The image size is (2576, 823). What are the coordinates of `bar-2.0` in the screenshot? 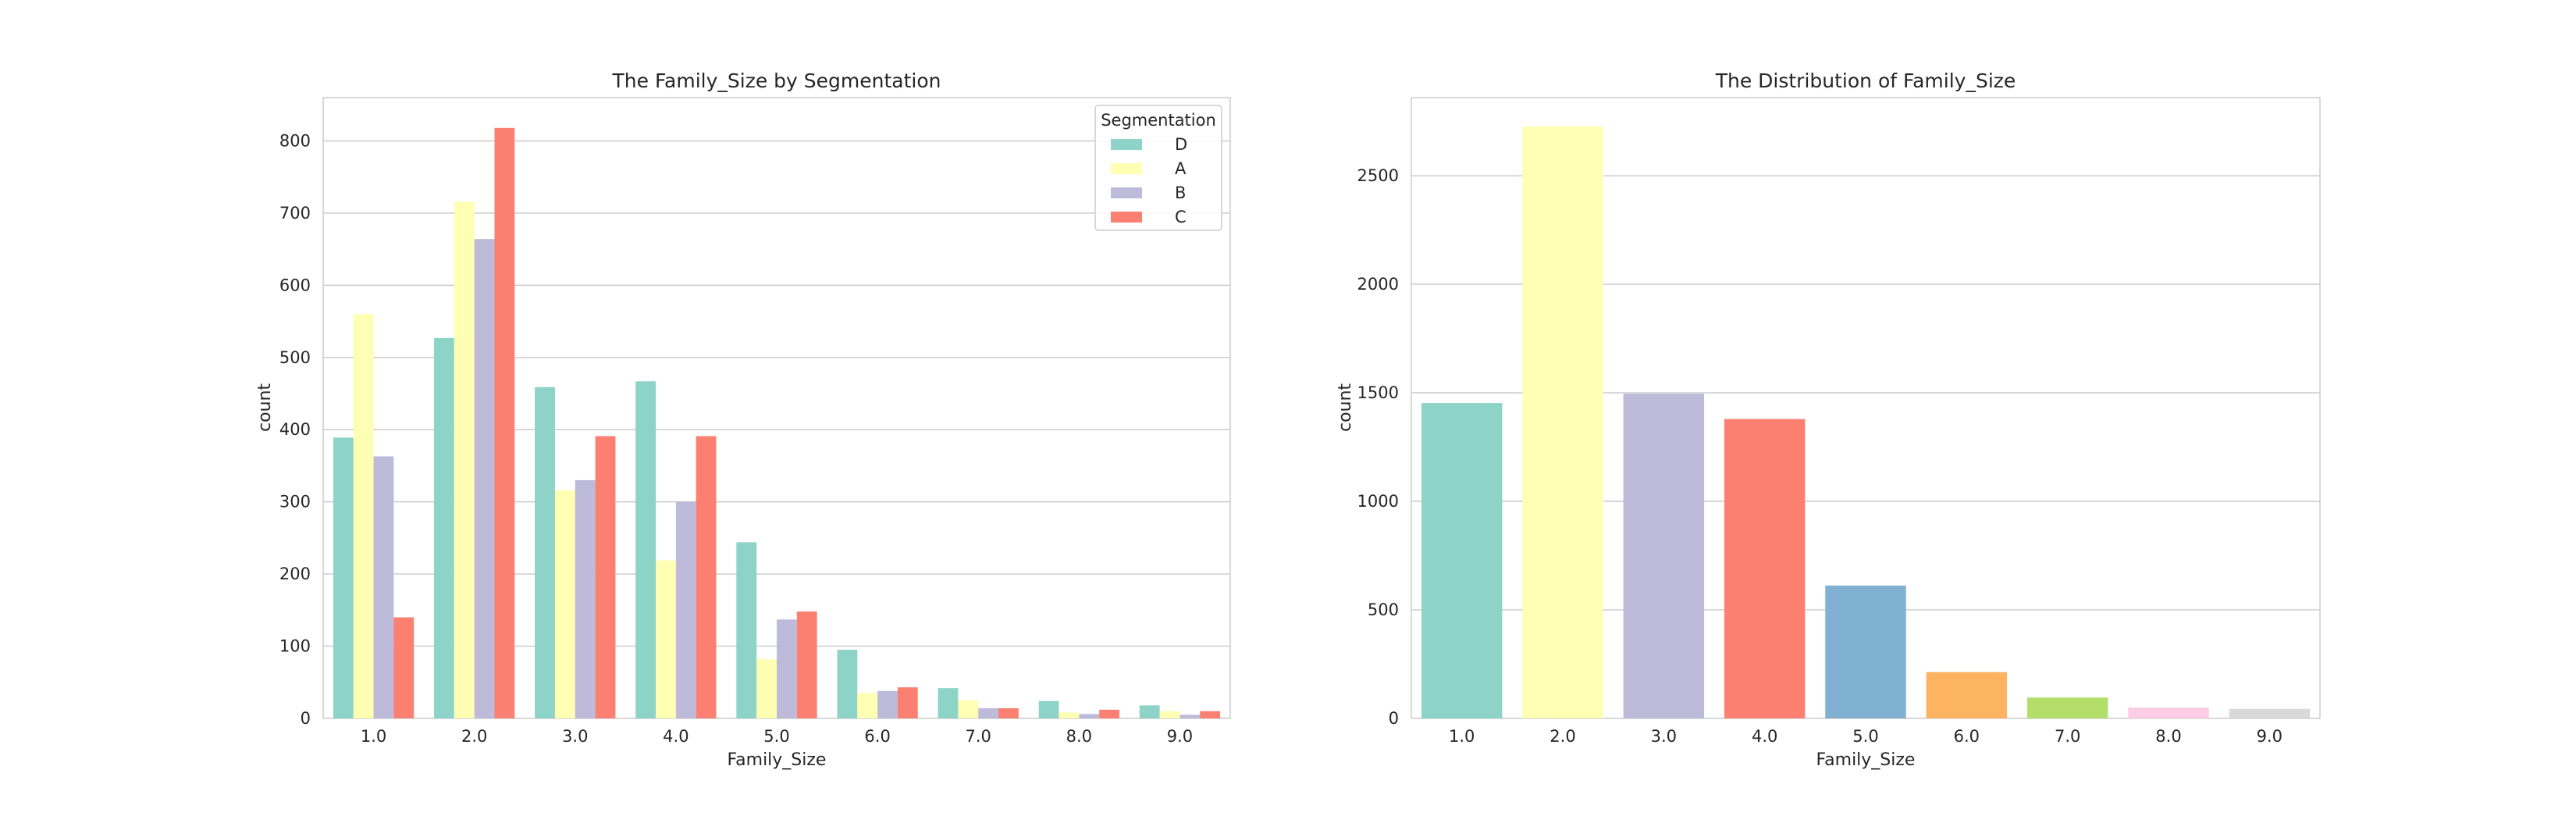 It's located at (1562, 422).